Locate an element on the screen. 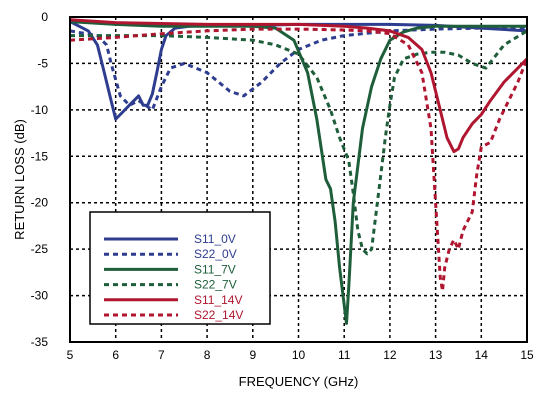 The image size is (542, 395). x-tick-label: 5 is located at coordinates (70, 355).